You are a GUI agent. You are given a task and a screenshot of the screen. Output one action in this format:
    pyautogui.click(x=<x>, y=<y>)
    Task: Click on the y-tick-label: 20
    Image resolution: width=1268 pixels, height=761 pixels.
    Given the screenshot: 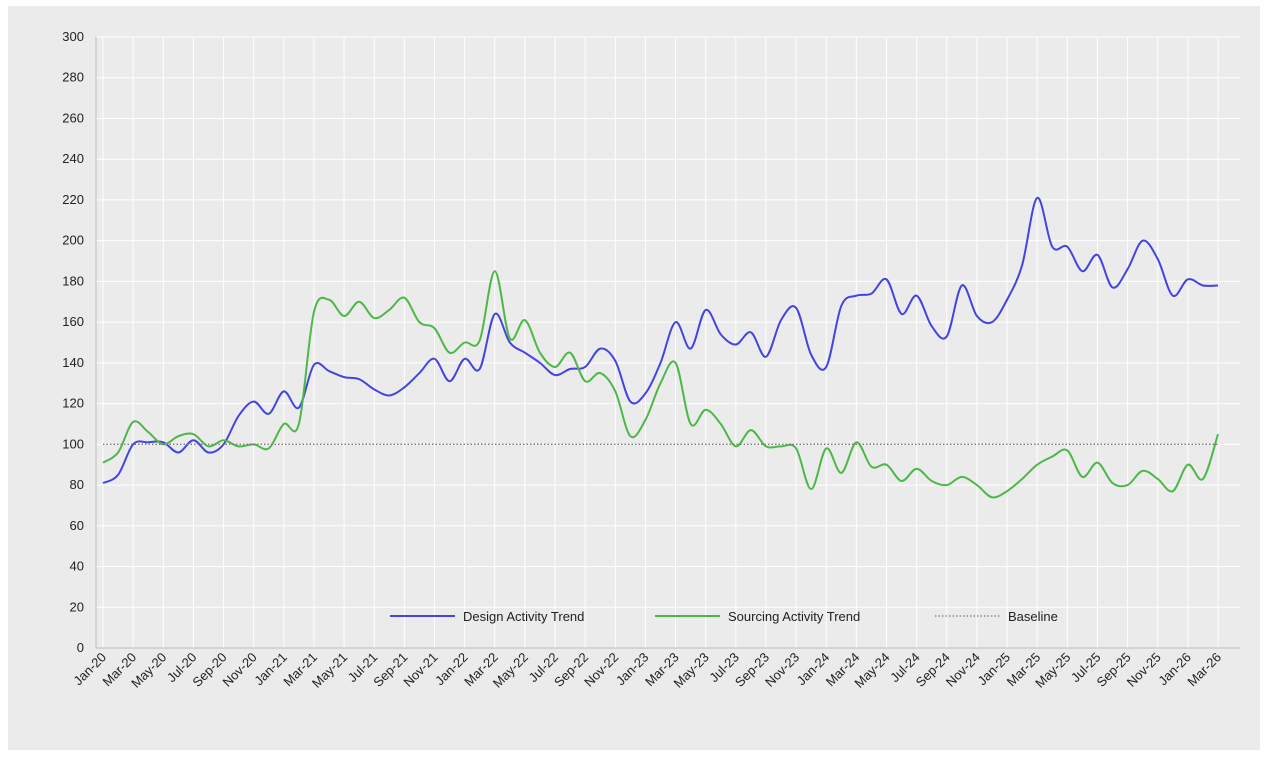 What is the action you would take?
    pyautogui.click(x=77, y=606)
    